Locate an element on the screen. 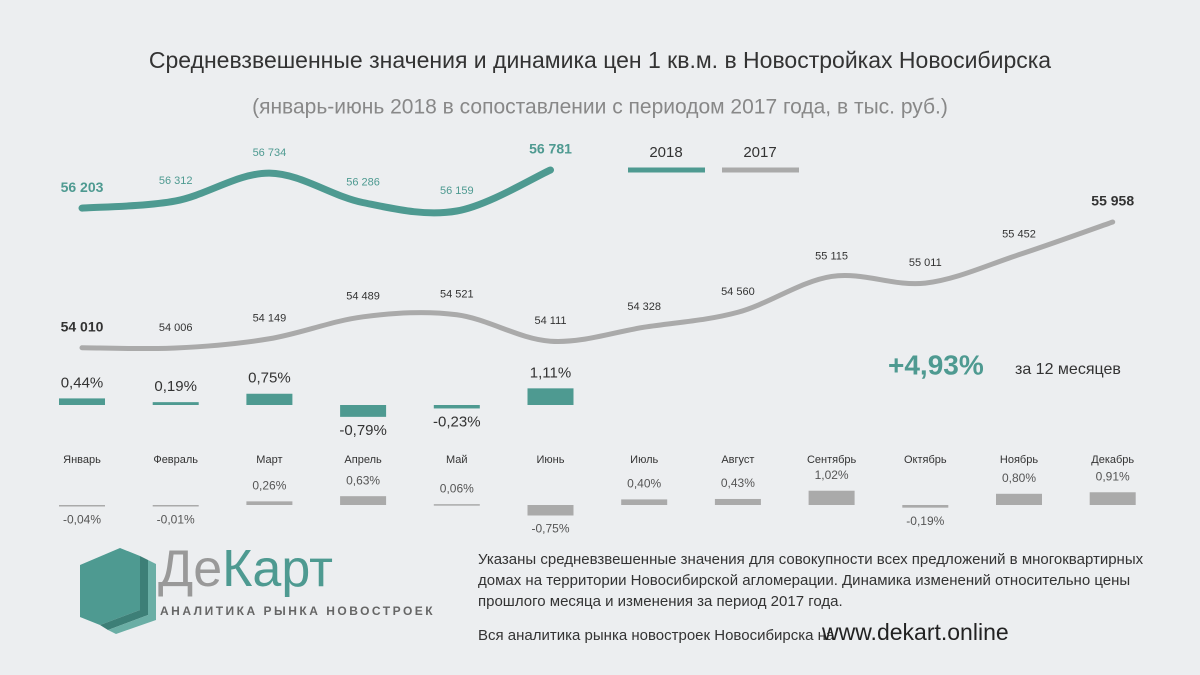 This screenshot has width=1200, height=675. value-label: 54 521 is located at coordinates (457, 295).